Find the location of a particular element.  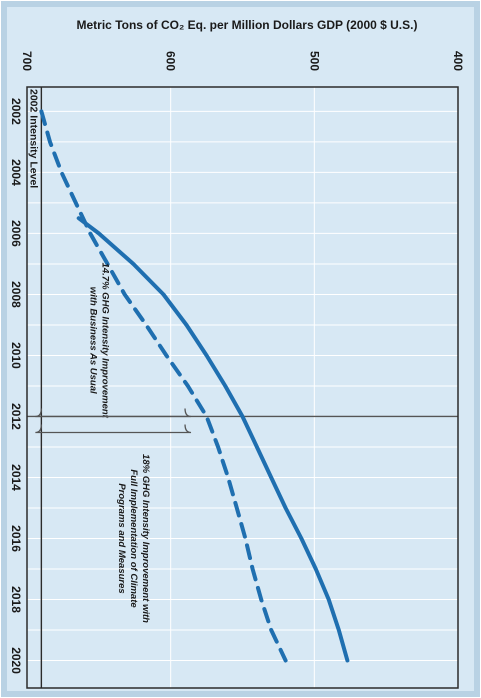

annotation-line: Full Implementation of Climate is located at coordinates (133, 538).